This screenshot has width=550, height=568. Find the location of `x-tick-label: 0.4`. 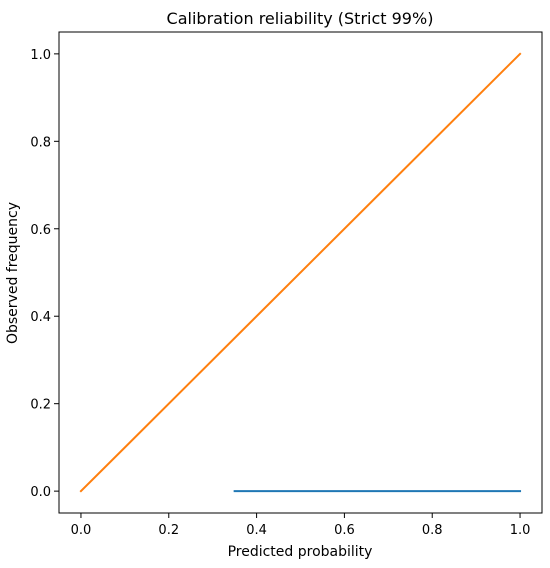

x-tick-label: 0.4 is located at coordinates (256, 530).